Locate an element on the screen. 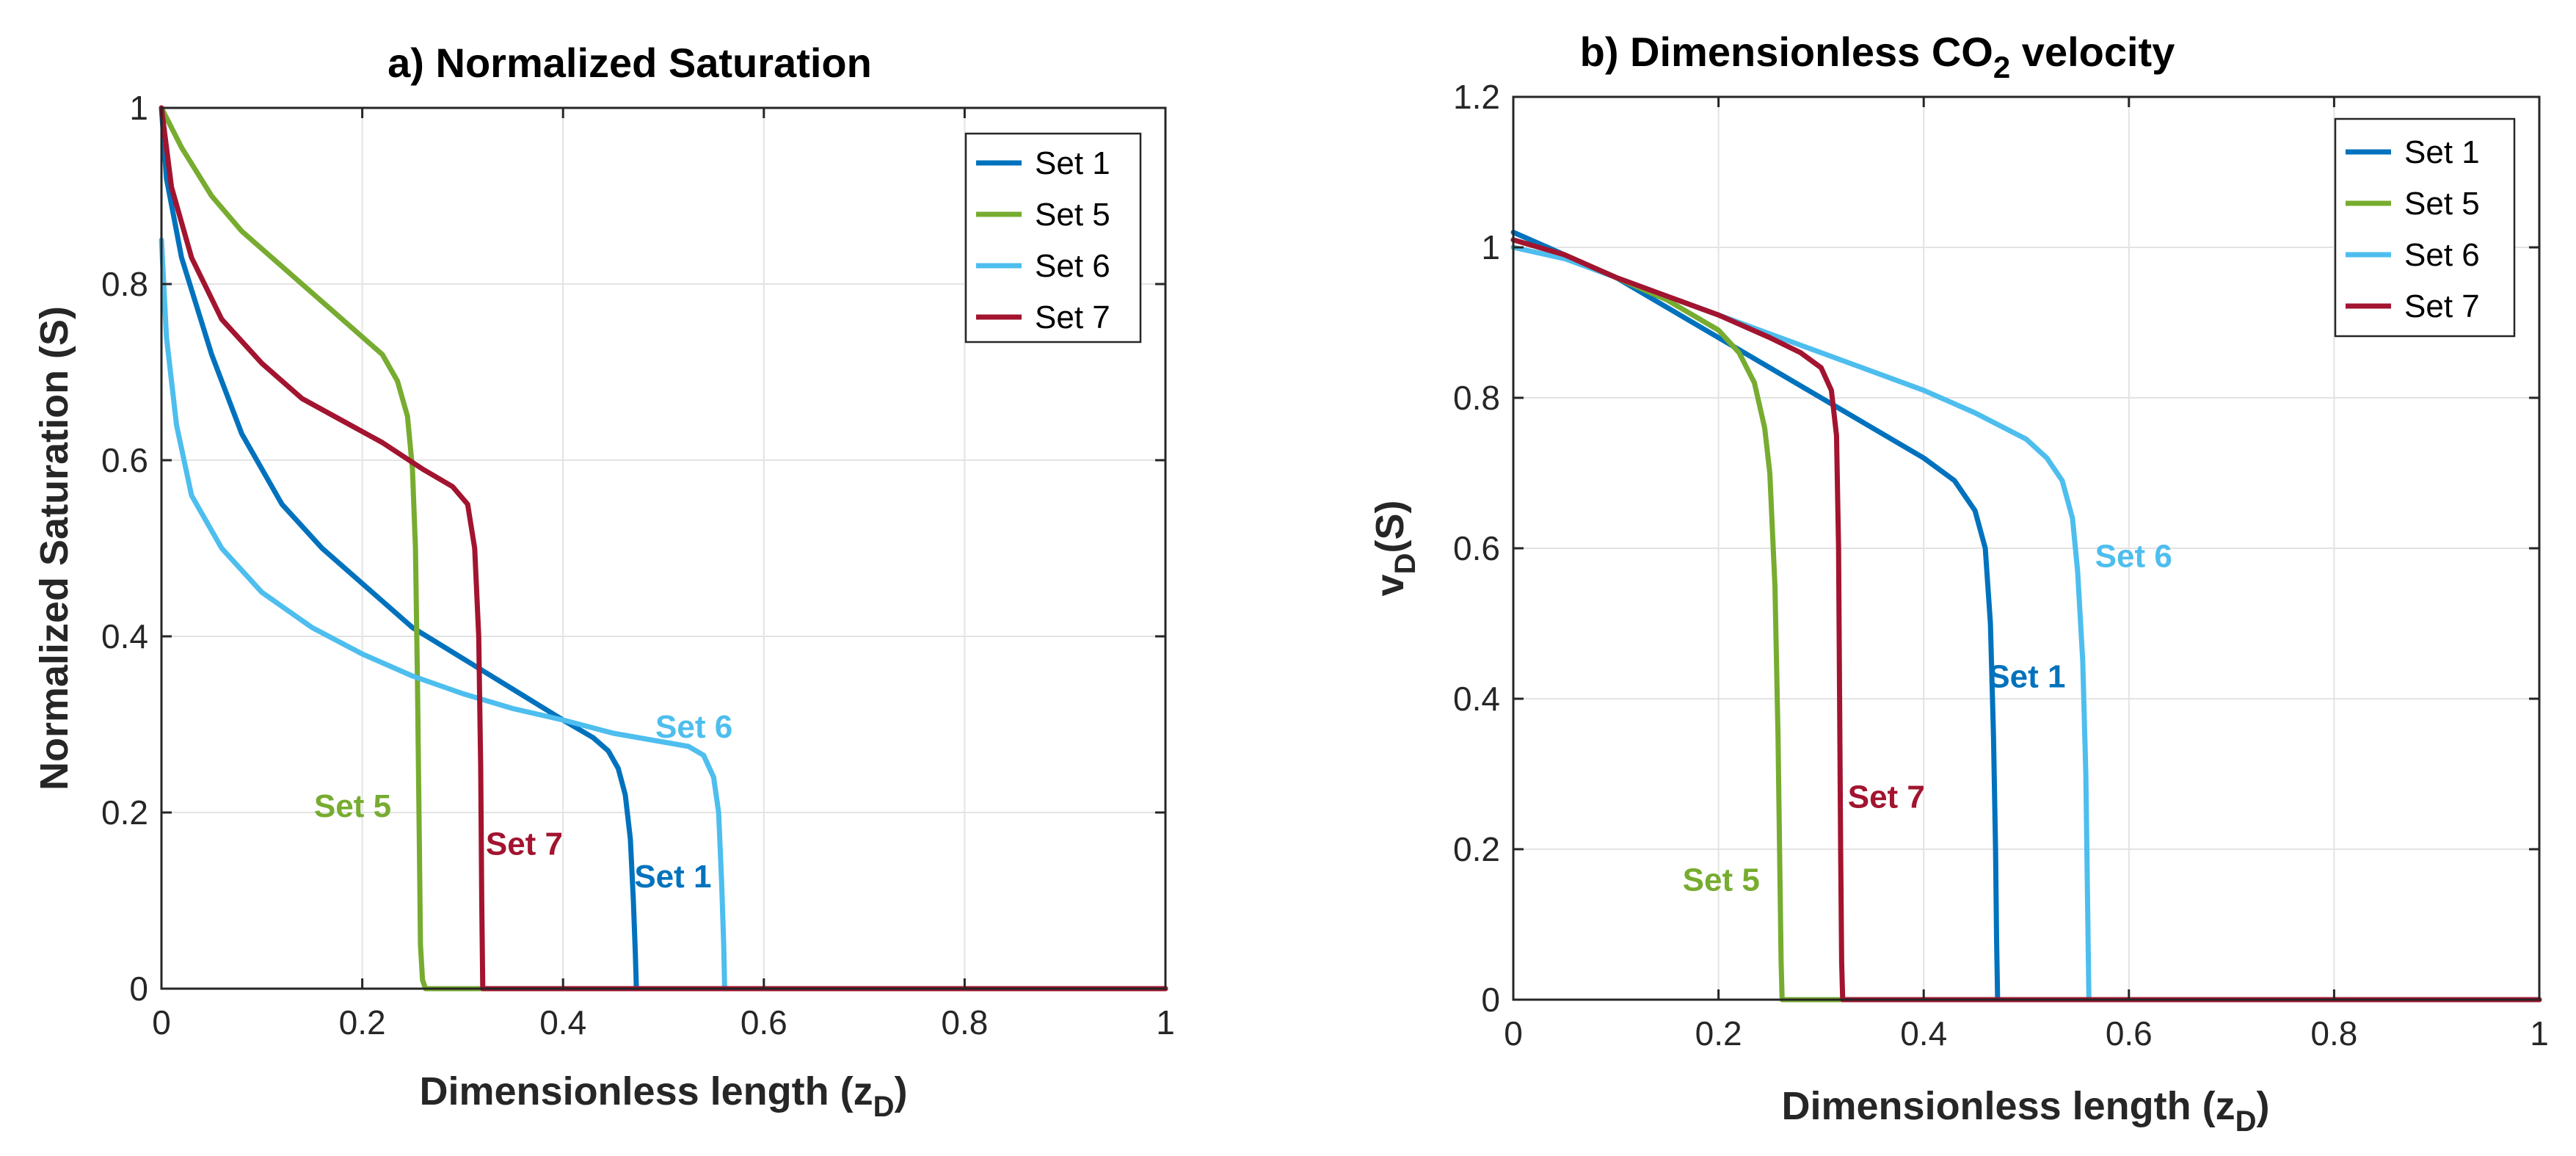 Image resolution: width=2576 pixels, height=1156 pixels. y-axis-label: vD(S) is located at coordinates (1395, 549).